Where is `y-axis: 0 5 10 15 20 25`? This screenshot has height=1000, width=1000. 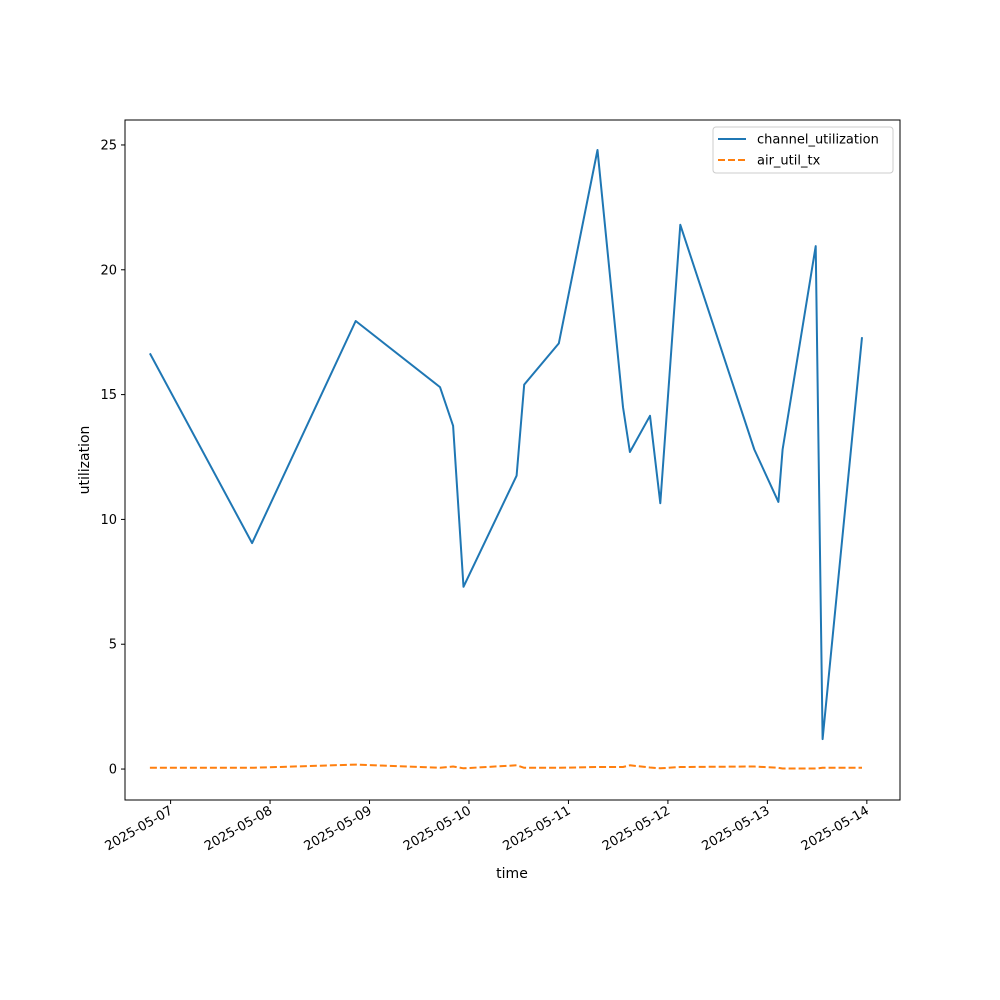
y-axis: 0 5 10 15 20 25 is located at coordinates (112, 458).